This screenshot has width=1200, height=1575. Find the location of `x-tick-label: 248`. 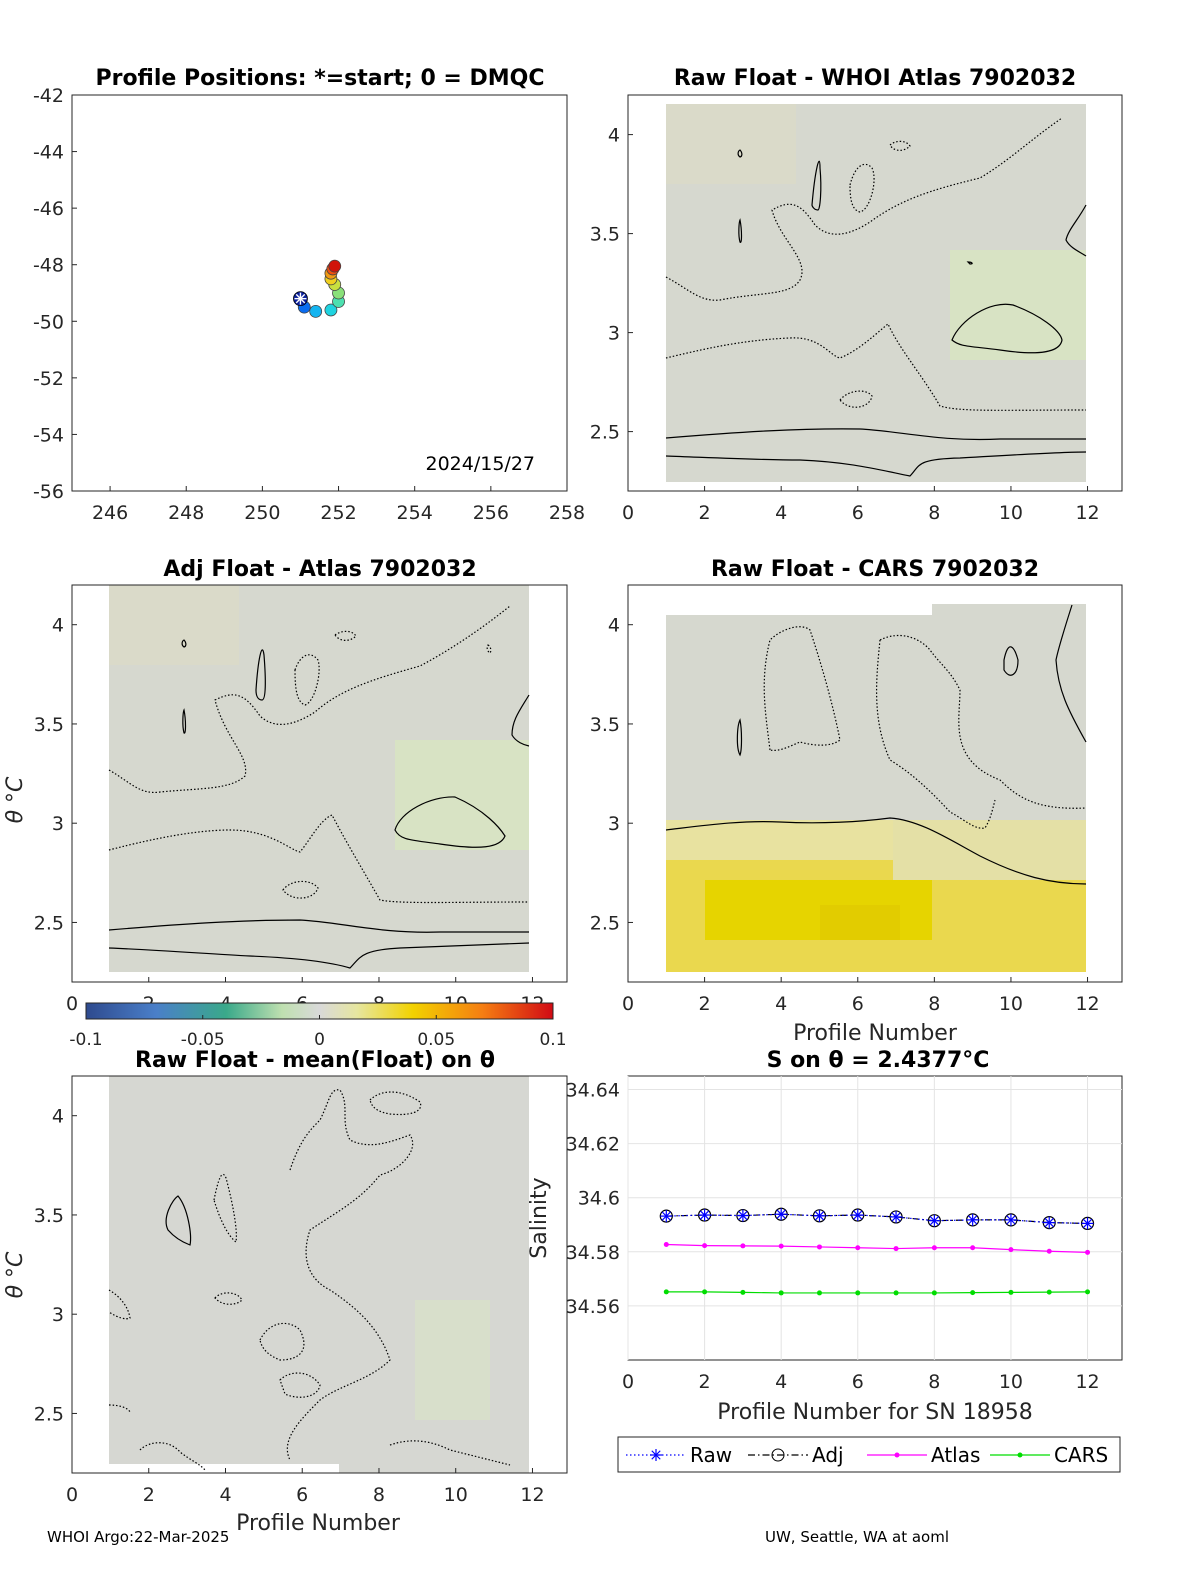

x-tick-label: 248 is located at coordinates (186, 513).